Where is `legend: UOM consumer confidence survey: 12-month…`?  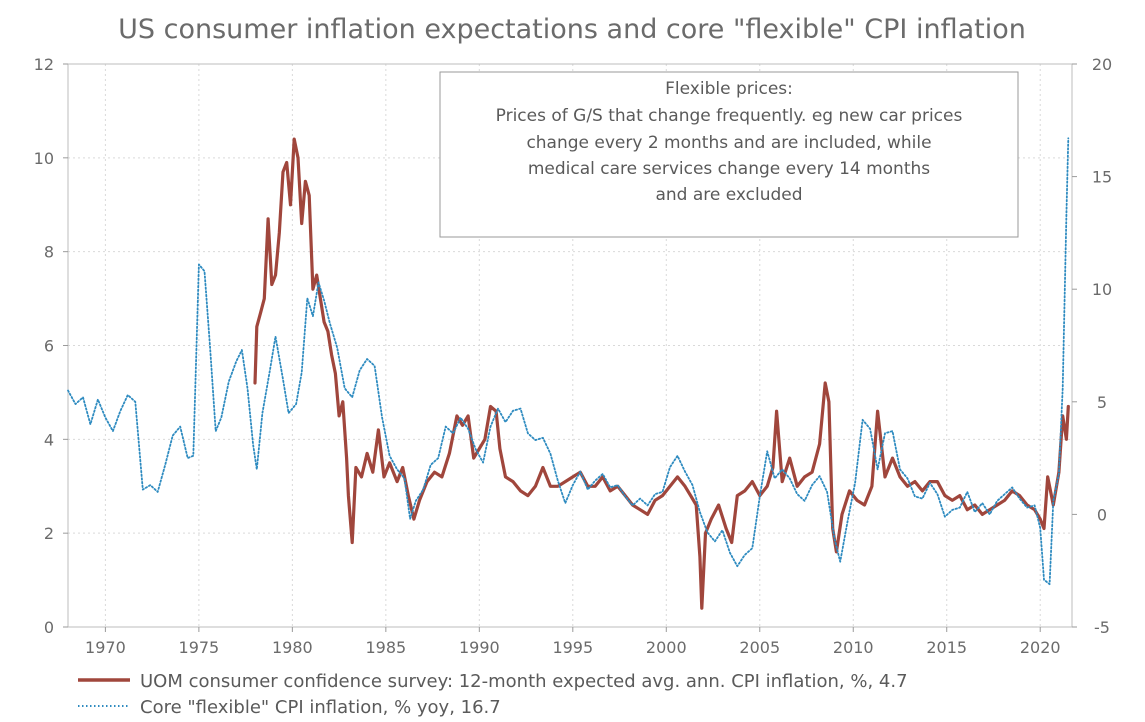
legend: UOM consumer confidence survey: 12-month… is located at coordinates (493, 694).